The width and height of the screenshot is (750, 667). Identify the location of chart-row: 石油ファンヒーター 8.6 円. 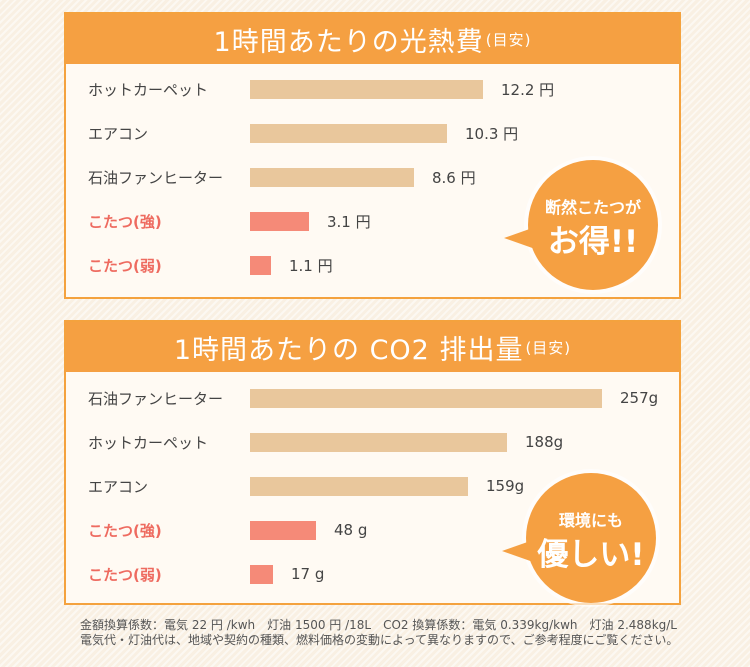
(372, 177).